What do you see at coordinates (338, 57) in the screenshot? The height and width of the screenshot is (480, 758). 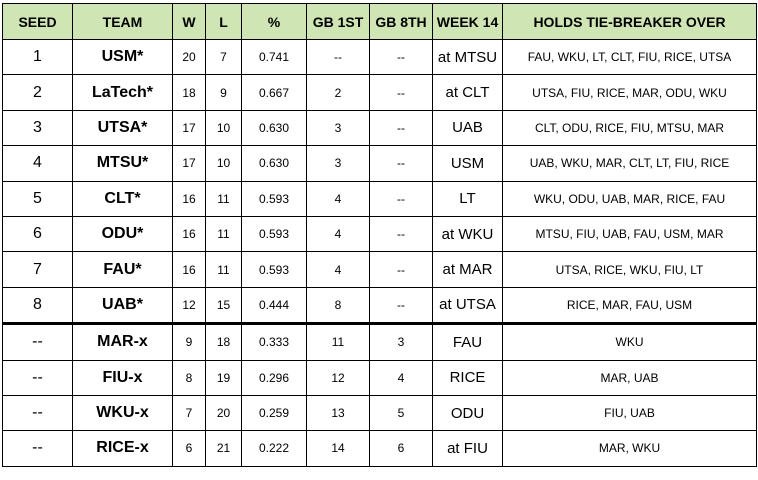 I see `gb-first-cell: --` at bounding box center [338, 57].